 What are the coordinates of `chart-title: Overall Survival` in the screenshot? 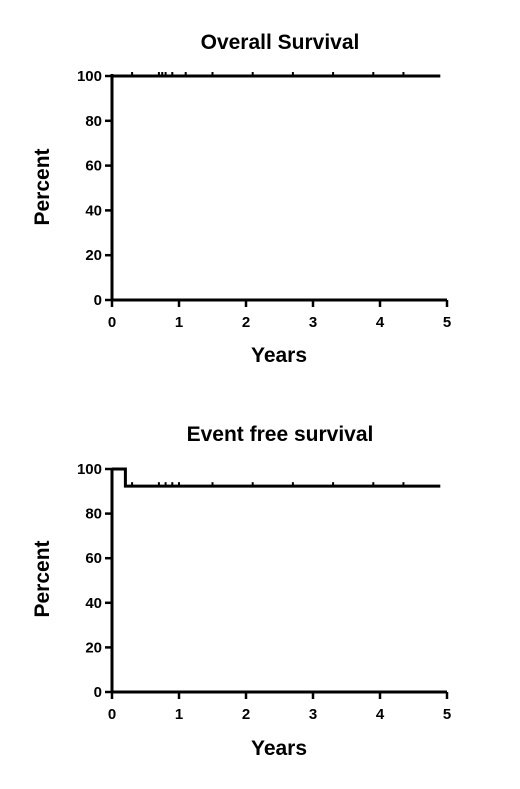 It's located at (280, 42).